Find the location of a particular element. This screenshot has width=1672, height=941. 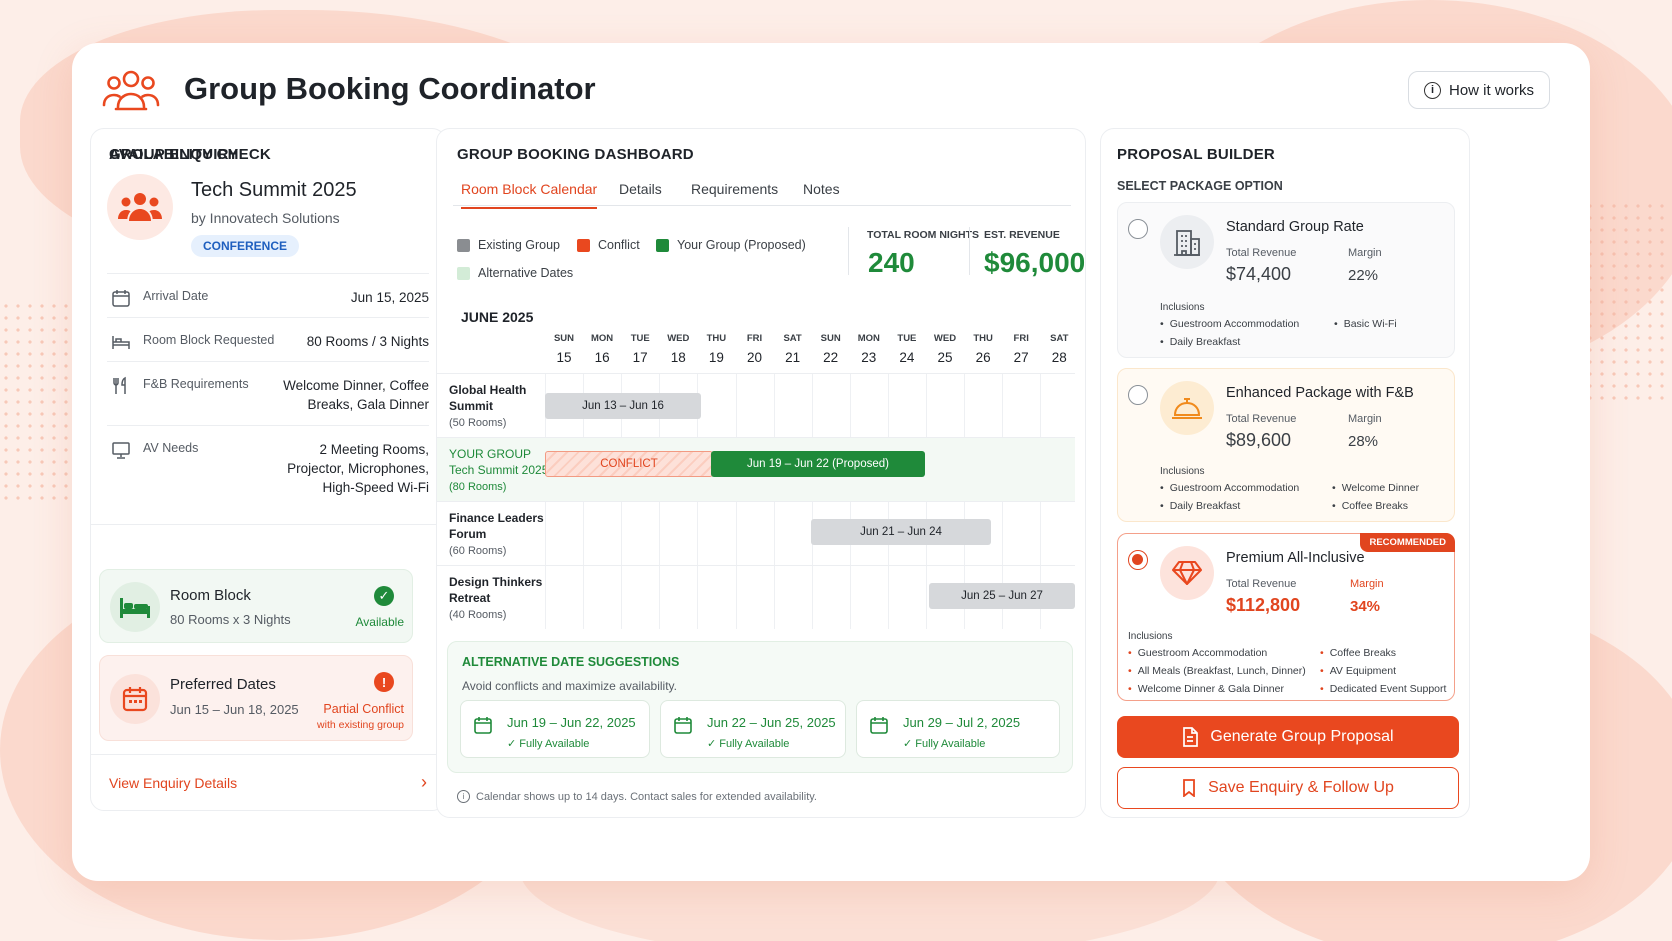

select-package-label: SELECT PACKAGE OPTION is located at coordinates (1200, 186).